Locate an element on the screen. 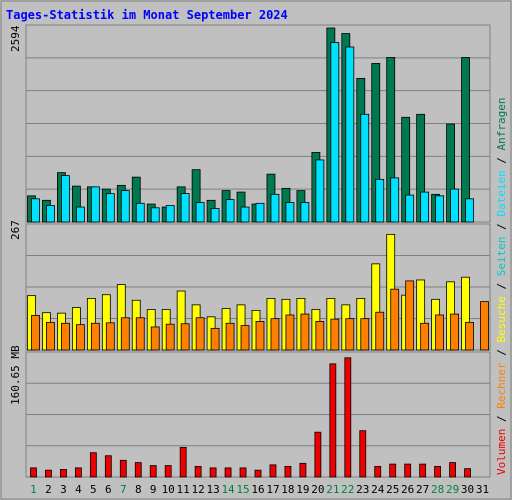  y-max-label-top: 2594 is located at coordinates (15, 38).